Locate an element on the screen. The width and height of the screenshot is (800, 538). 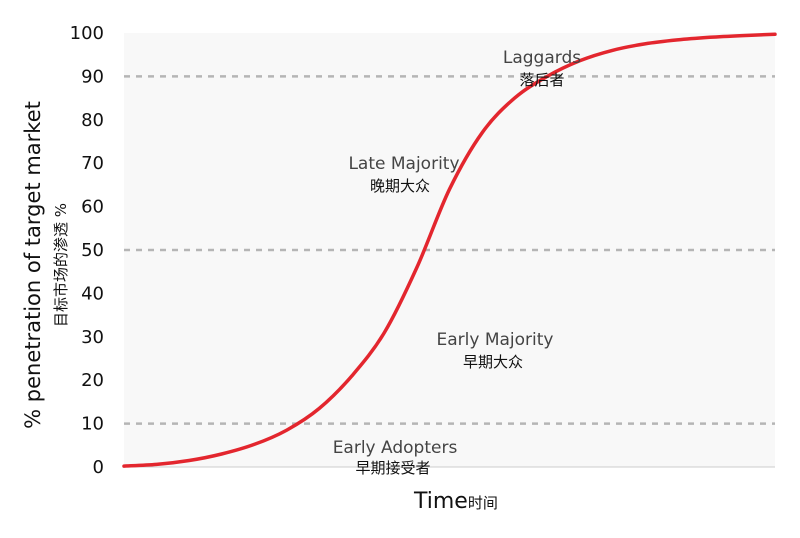
y-tick-labels: 0 10 20 30 40 50 60 70 80 90 100 is located at coordinates (87, 250).